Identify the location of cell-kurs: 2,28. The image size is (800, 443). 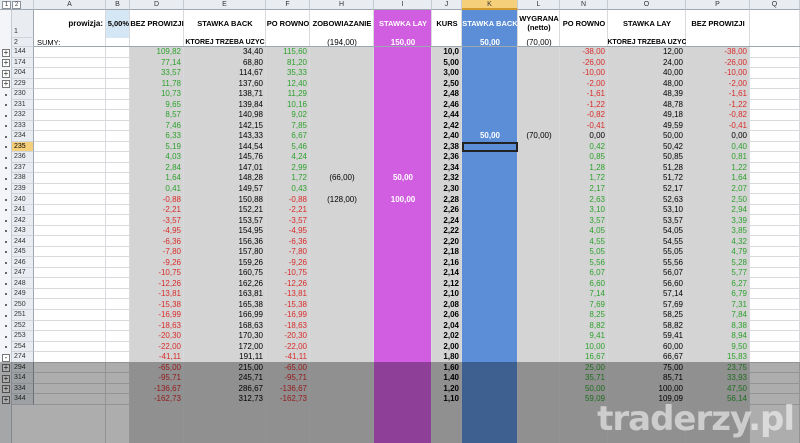
(451, 199).